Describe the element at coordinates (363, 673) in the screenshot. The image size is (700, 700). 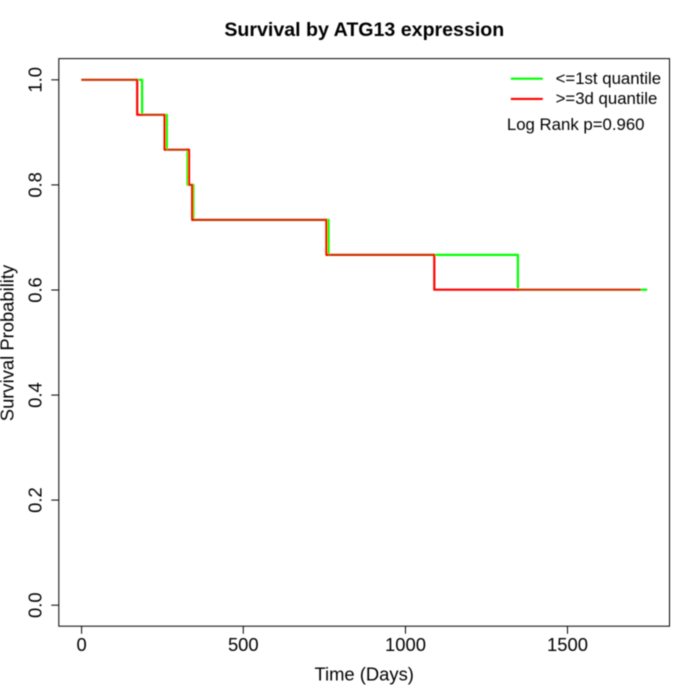
I see `svg-text: Time (Days)` at that location.